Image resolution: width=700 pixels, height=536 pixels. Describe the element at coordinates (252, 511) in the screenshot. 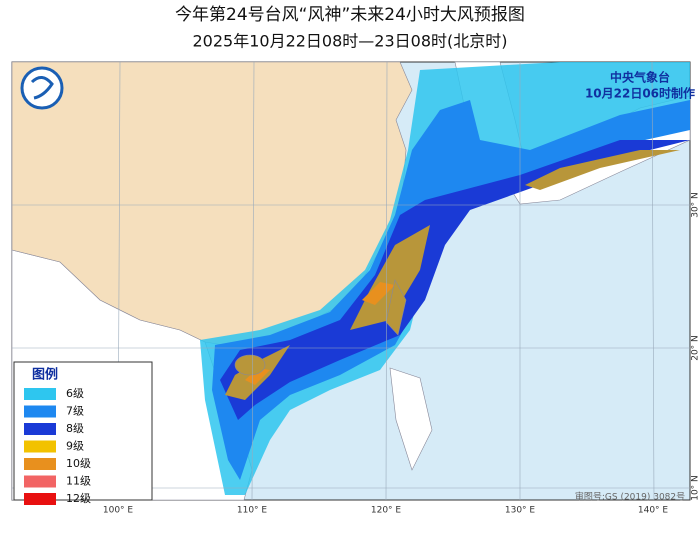

I see `longitude-label: 110° E` at that location.